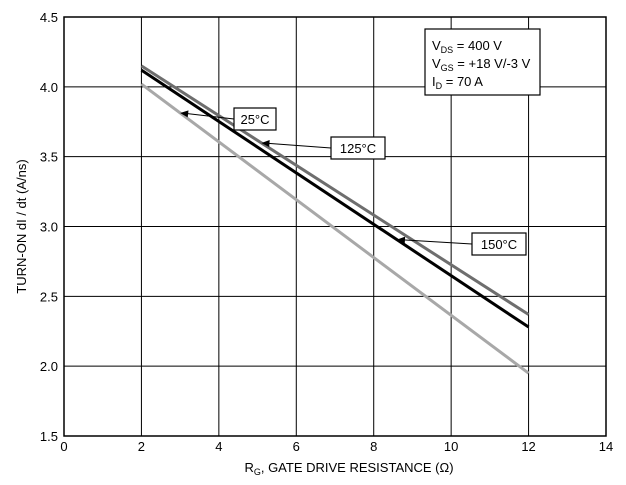 The width and height of the screenshot is (626, 485). I want to click on callout-label-125C: 125°C, so click(358, 148).